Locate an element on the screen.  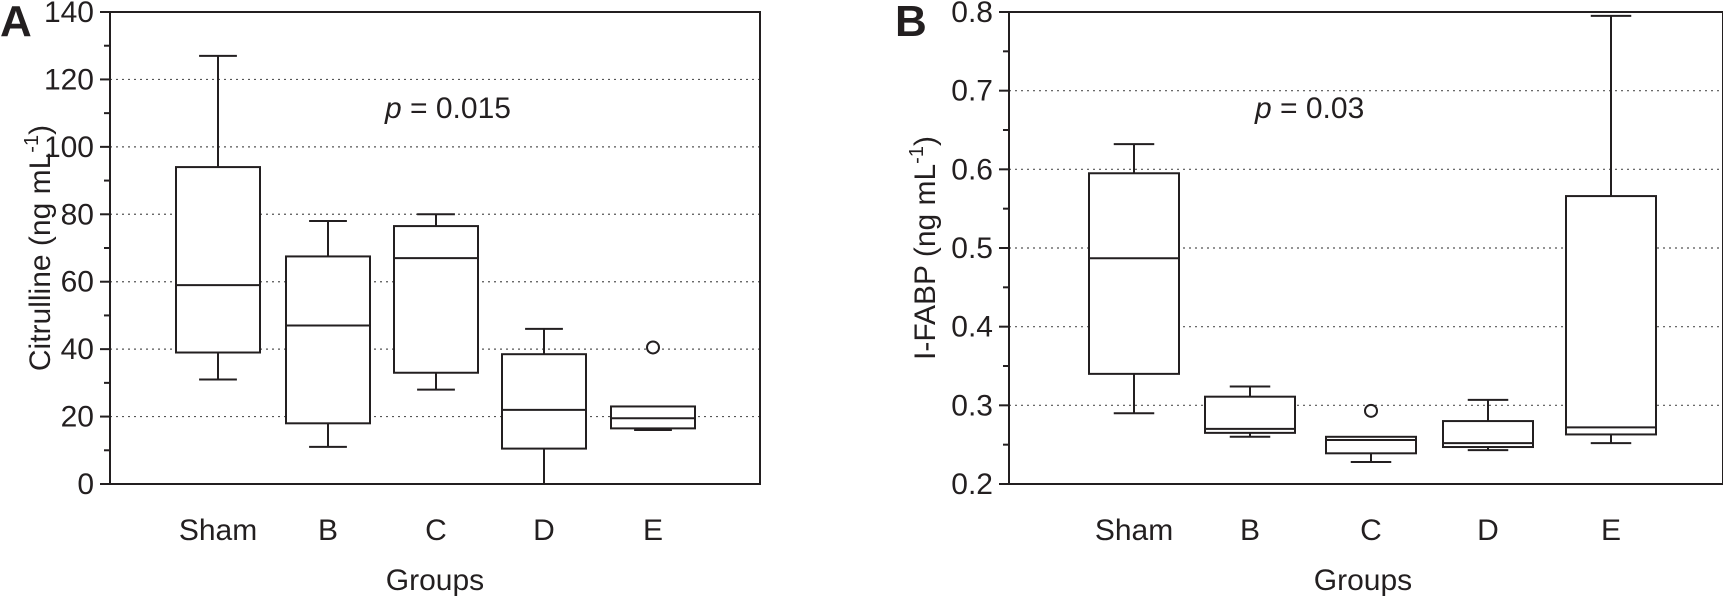
y-tick-label: 0.2 is located at coordinates (972, 484).